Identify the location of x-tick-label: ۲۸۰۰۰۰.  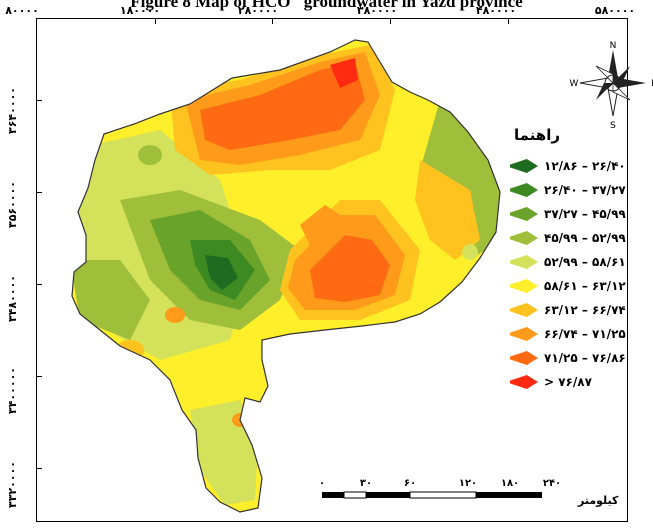
(258, 10).